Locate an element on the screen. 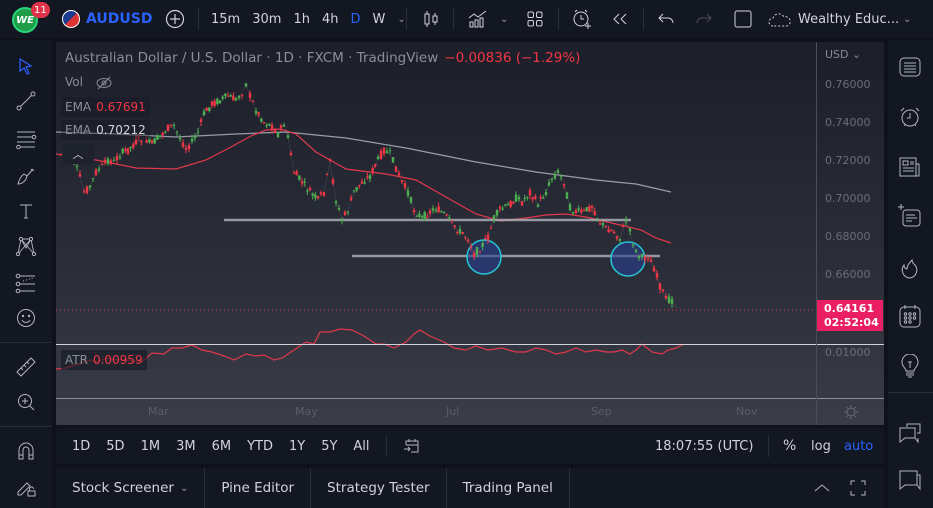 The height and width of the screenshot is (508, 933). alerts-button is located at coordinates (910, 117).